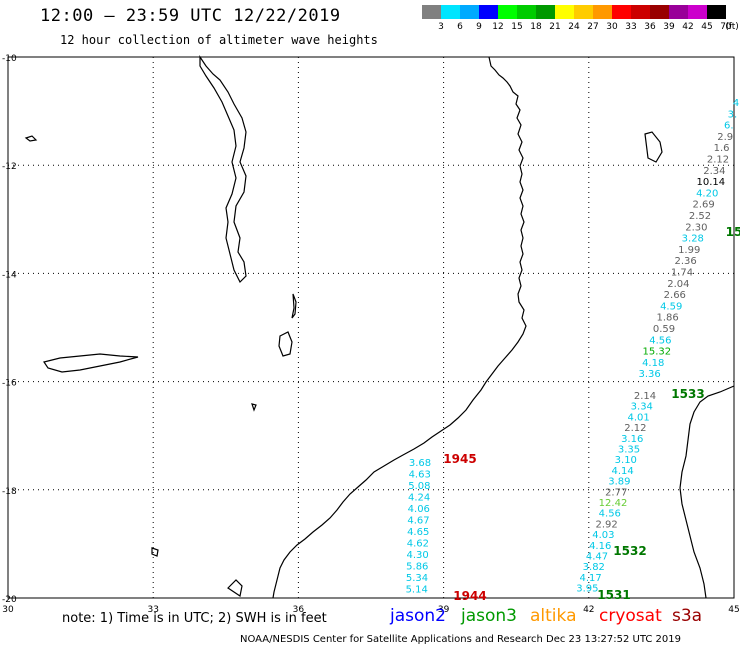 Image resolution: width=740 pixels, height=650 pixels. Describe the element at coordinates (441, 27) in the screenshot. I see `legend-label: 3` at that location.